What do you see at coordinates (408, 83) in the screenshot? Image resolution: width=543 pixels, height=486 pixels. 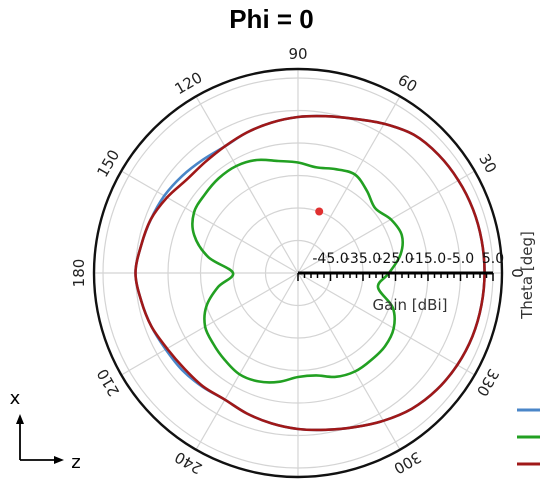 I see `angle-tick-label: 60` at bounding box center [408, 83].